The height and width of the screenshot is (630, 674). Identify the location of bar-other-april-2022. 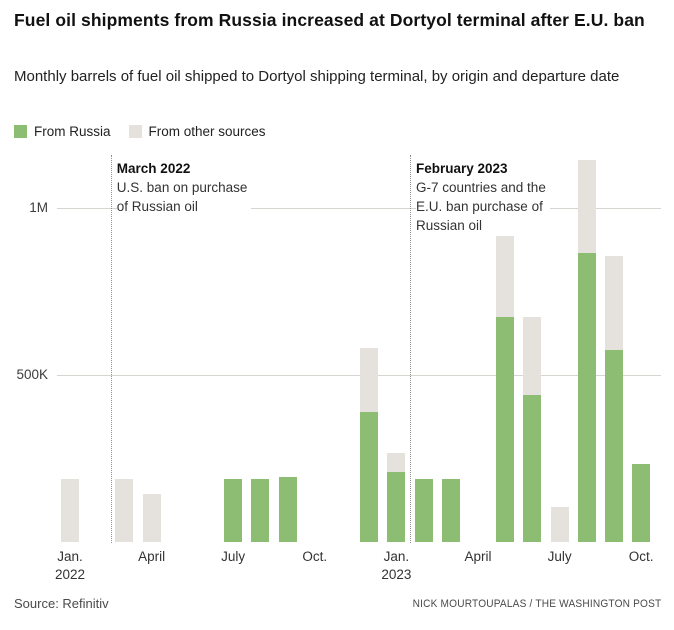
(151, 517).